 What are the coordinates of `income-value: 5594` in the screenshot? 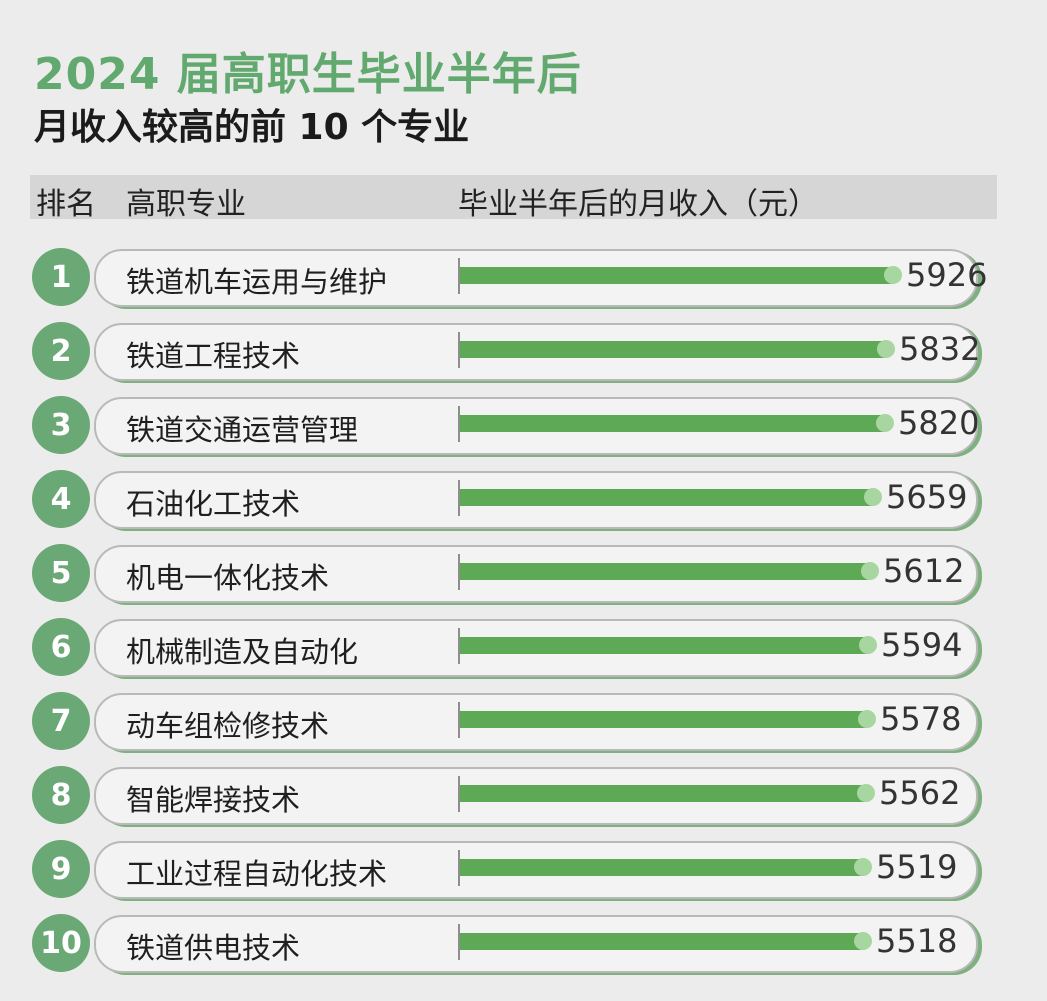 It's located at (922, 645).